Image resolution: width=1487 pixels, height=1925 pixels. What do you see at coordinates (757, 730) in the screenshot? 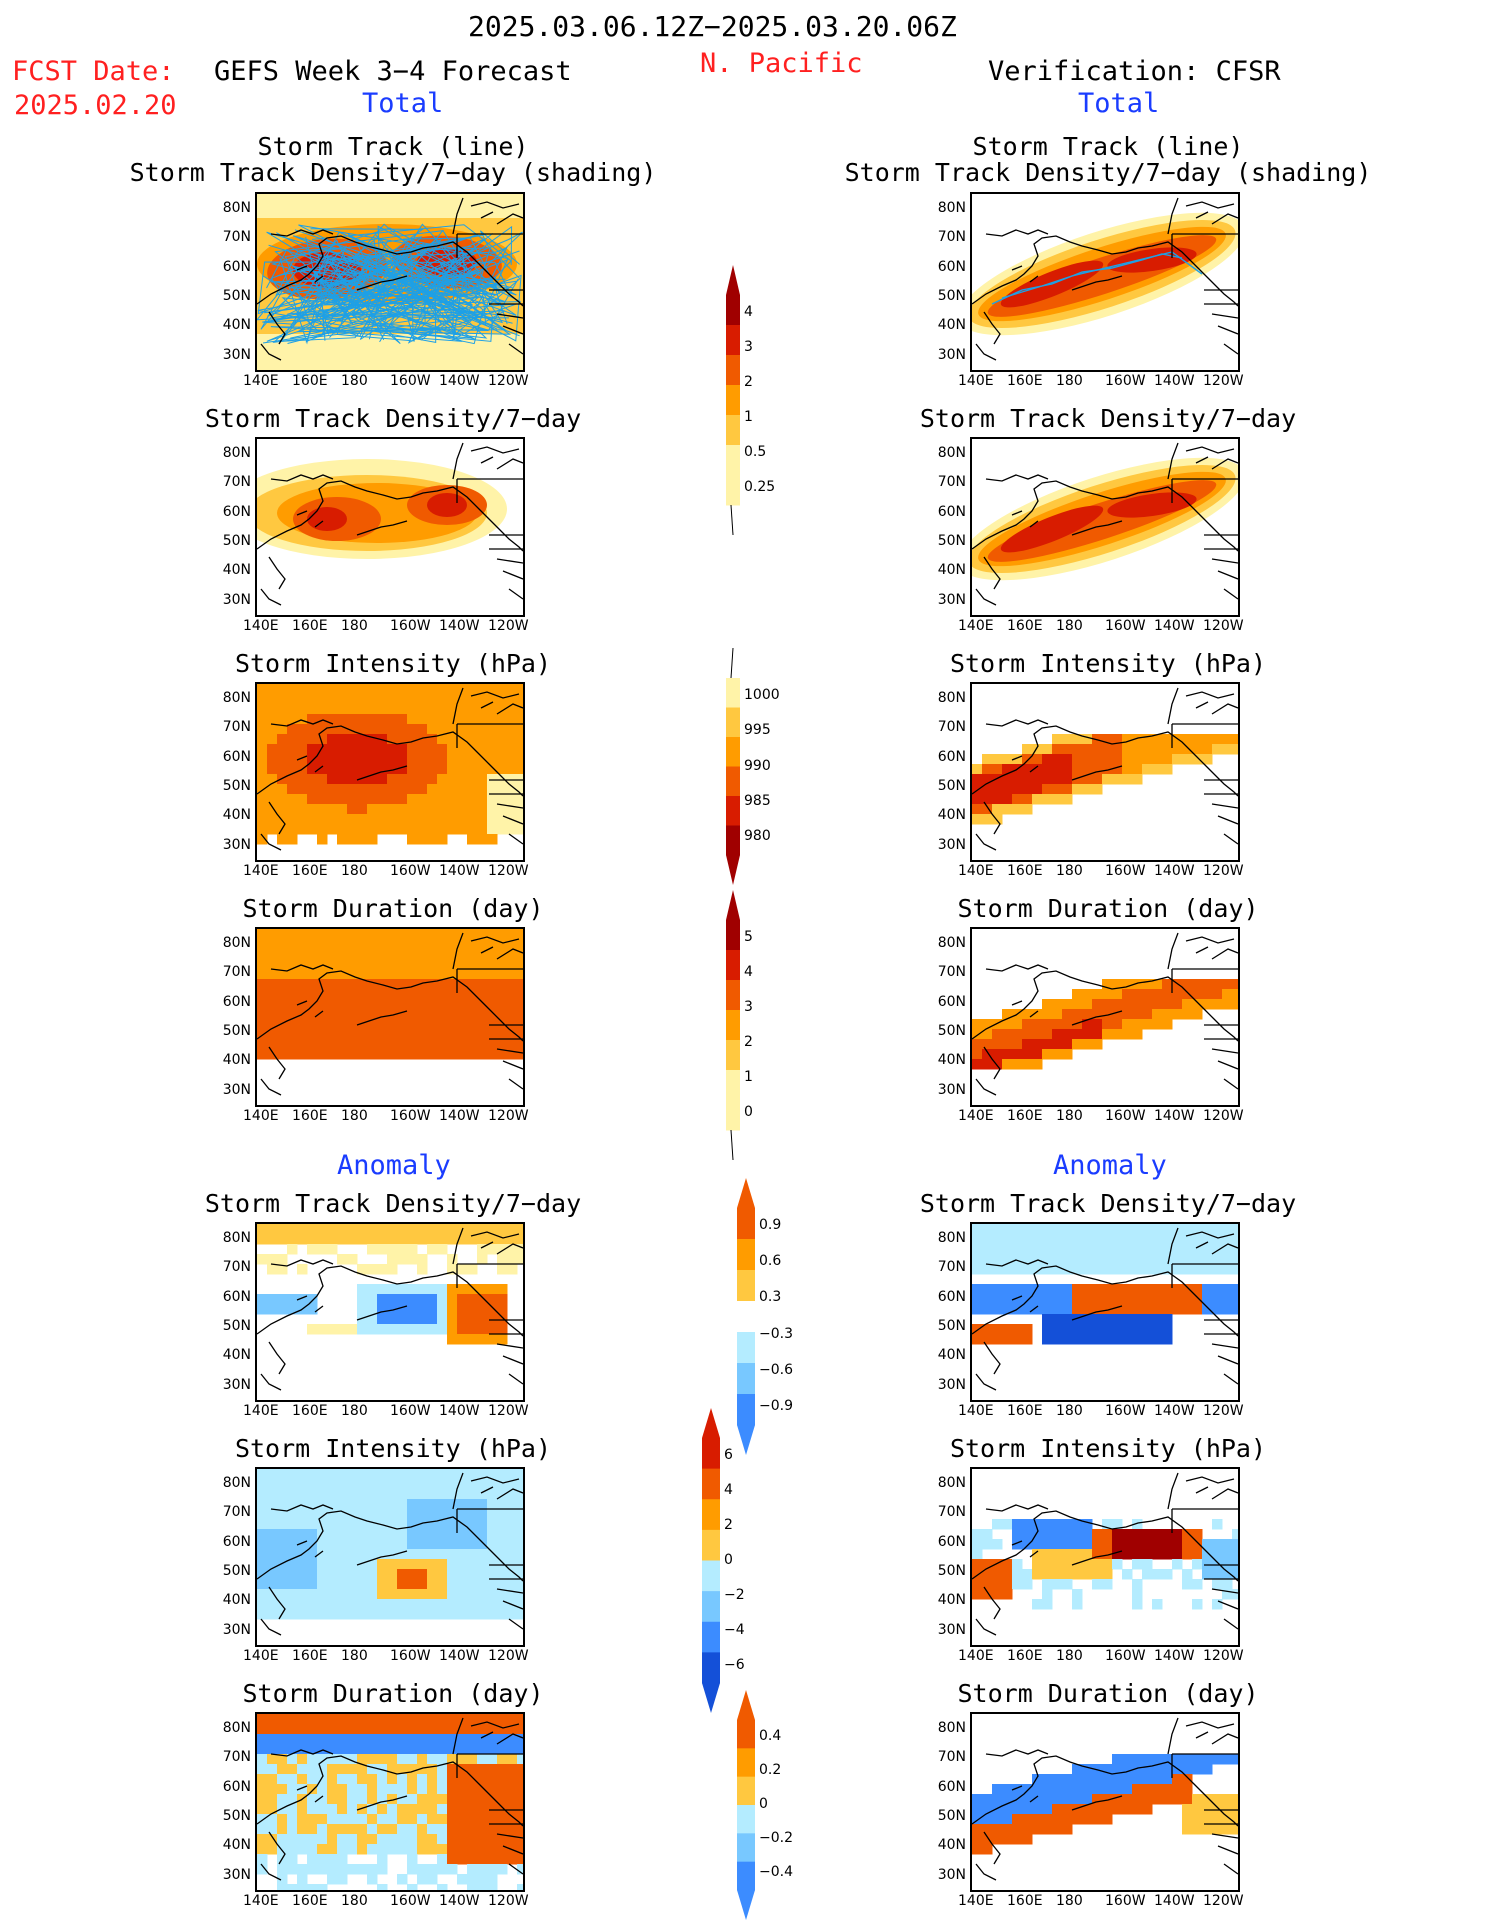
I see `colorbar-tick-label: 995` at bounding box center [757, 730].